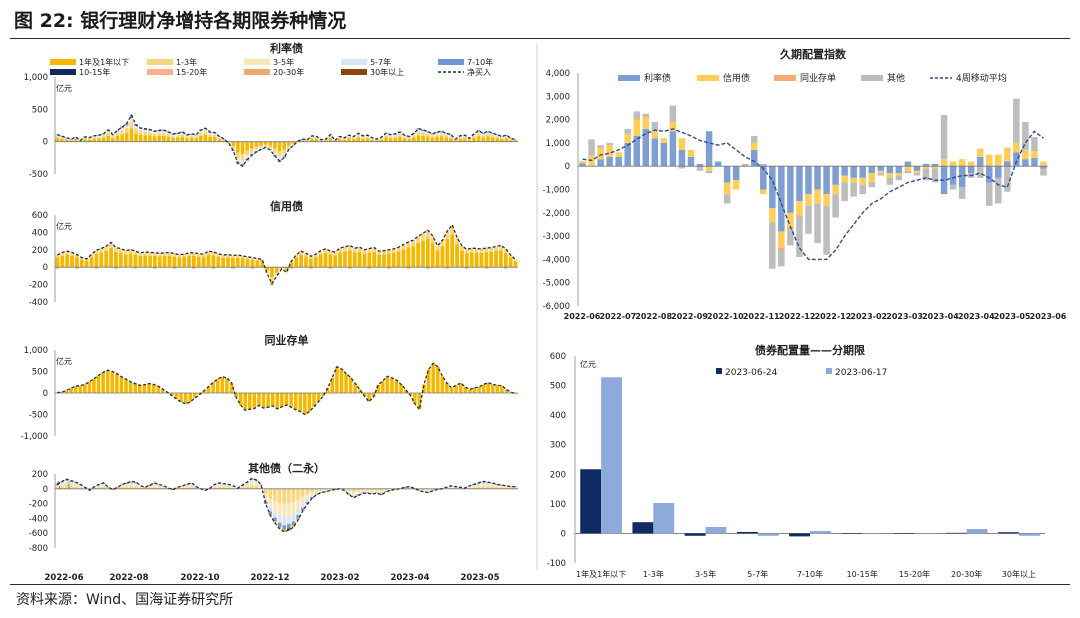 Image resolution: width=1080 pixels, height=618 pixels. Describe the element at coordinates (556, 564) in the screenshot. I see `y-tick-label: -100` at that location.